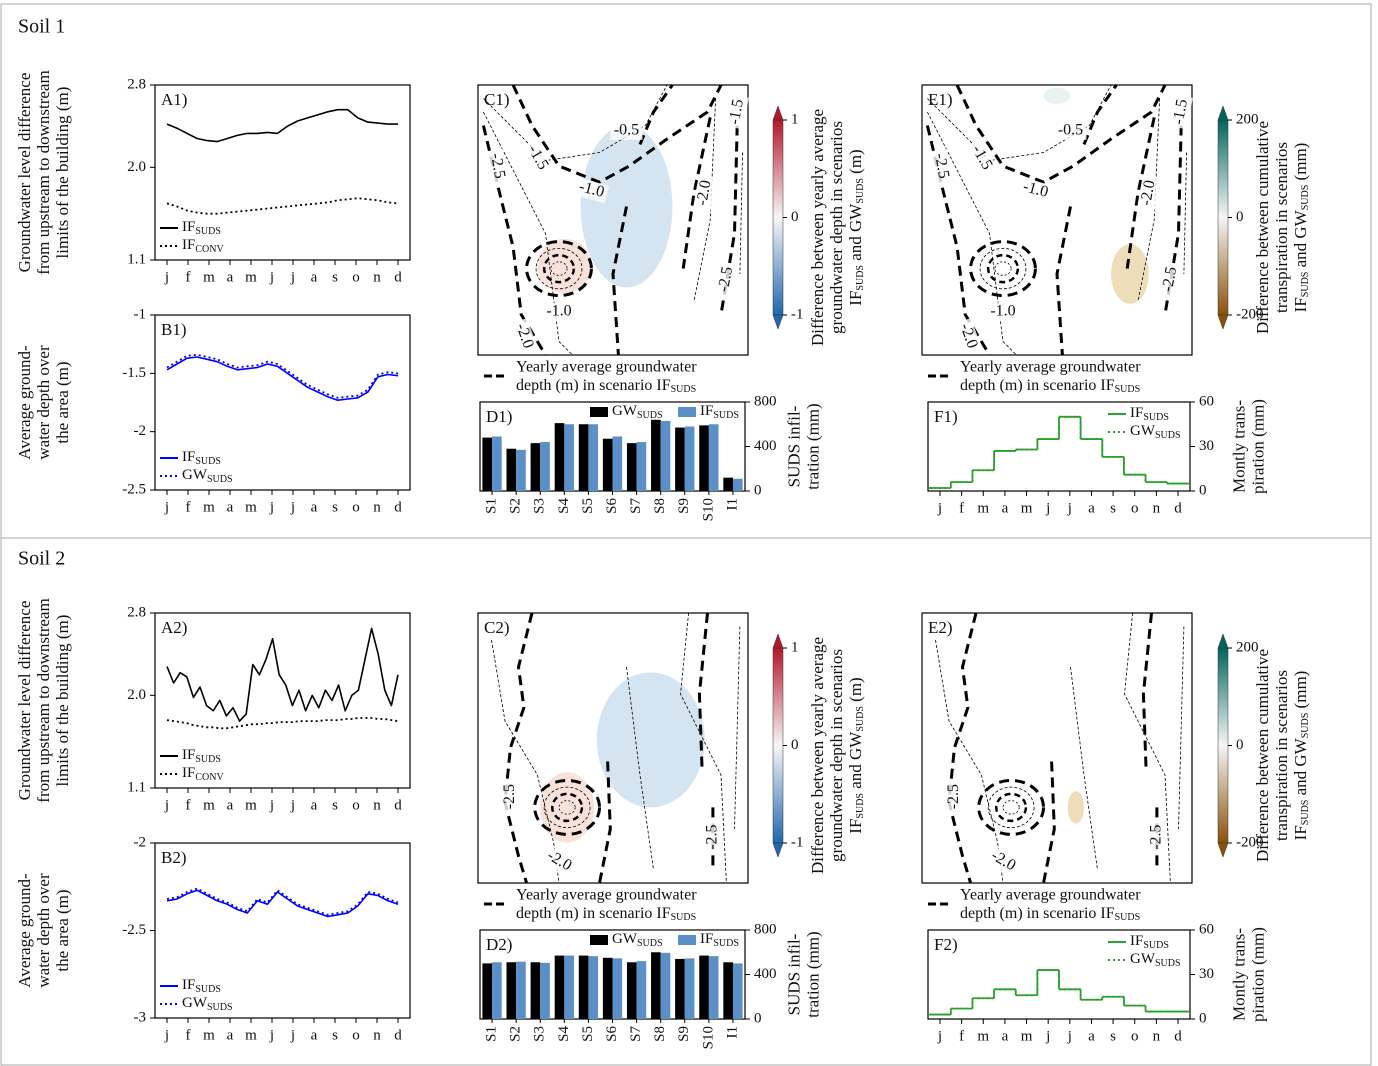 The width and height of the screenshot is (1378, 1066). I want to click on colorbar-tick-label: 1, so click(795, 647).